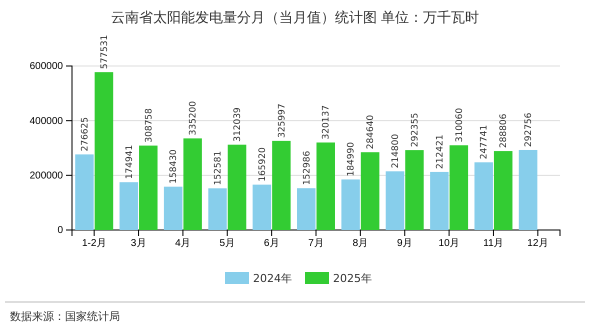 The image size is (590, 330). What do you see at coordinates (316, 244) in the screenshot?
I see `x-tick-label: 7月` at bounding box center [316, 244].